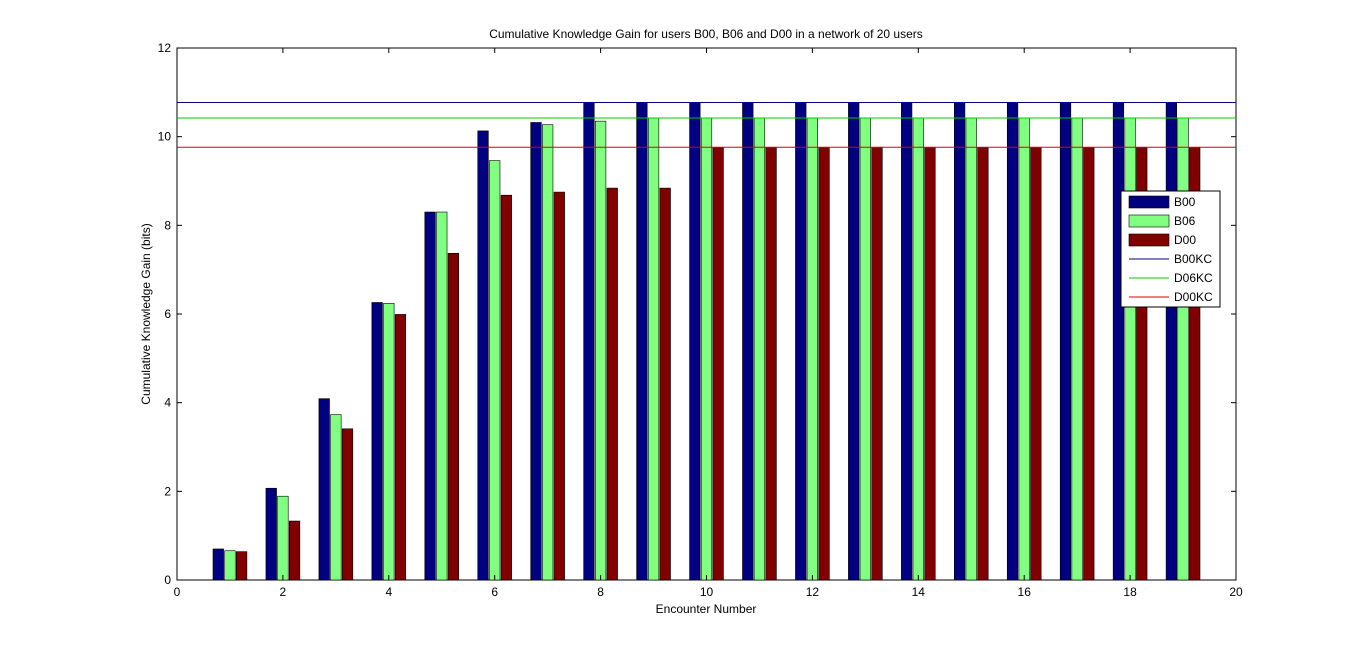 Image resolution: width=1366 pixels, height=657 pixels. What do you see at coordinates (1130, 592) in the screenshot?
I see `x-tick-label: 18` at bounding box center [1130, 592].